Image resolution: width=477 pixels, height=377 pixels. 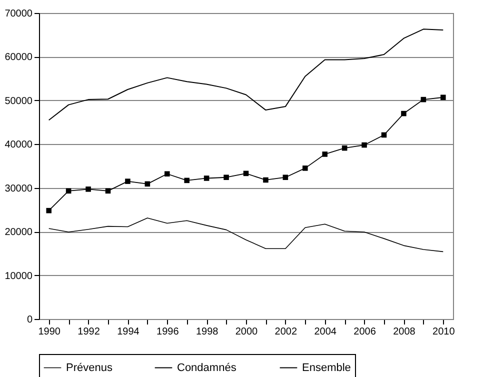 I want to click on x-tick-label: 1998, so click(x=207, y=332).